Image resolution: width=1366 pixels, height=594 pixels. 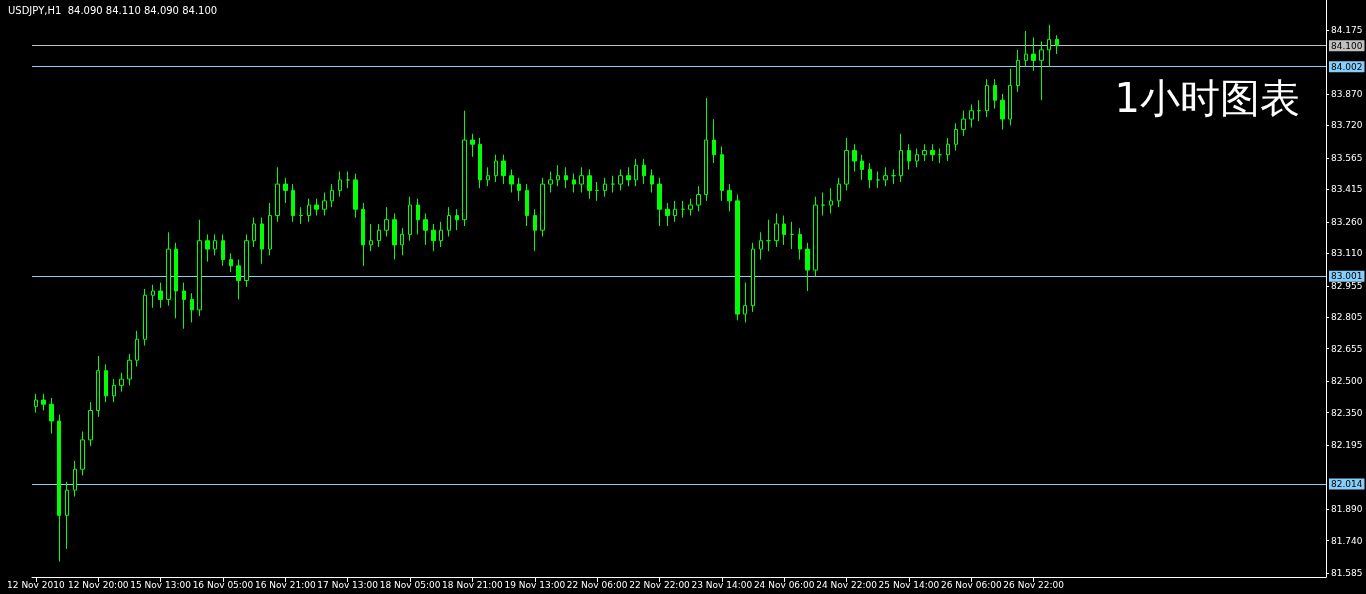 What do you see at coordinates (1034, 584) in the screenshot?
I see `x-tick-label: 26 Nov 22:00` at bounding box center [1034, 584].